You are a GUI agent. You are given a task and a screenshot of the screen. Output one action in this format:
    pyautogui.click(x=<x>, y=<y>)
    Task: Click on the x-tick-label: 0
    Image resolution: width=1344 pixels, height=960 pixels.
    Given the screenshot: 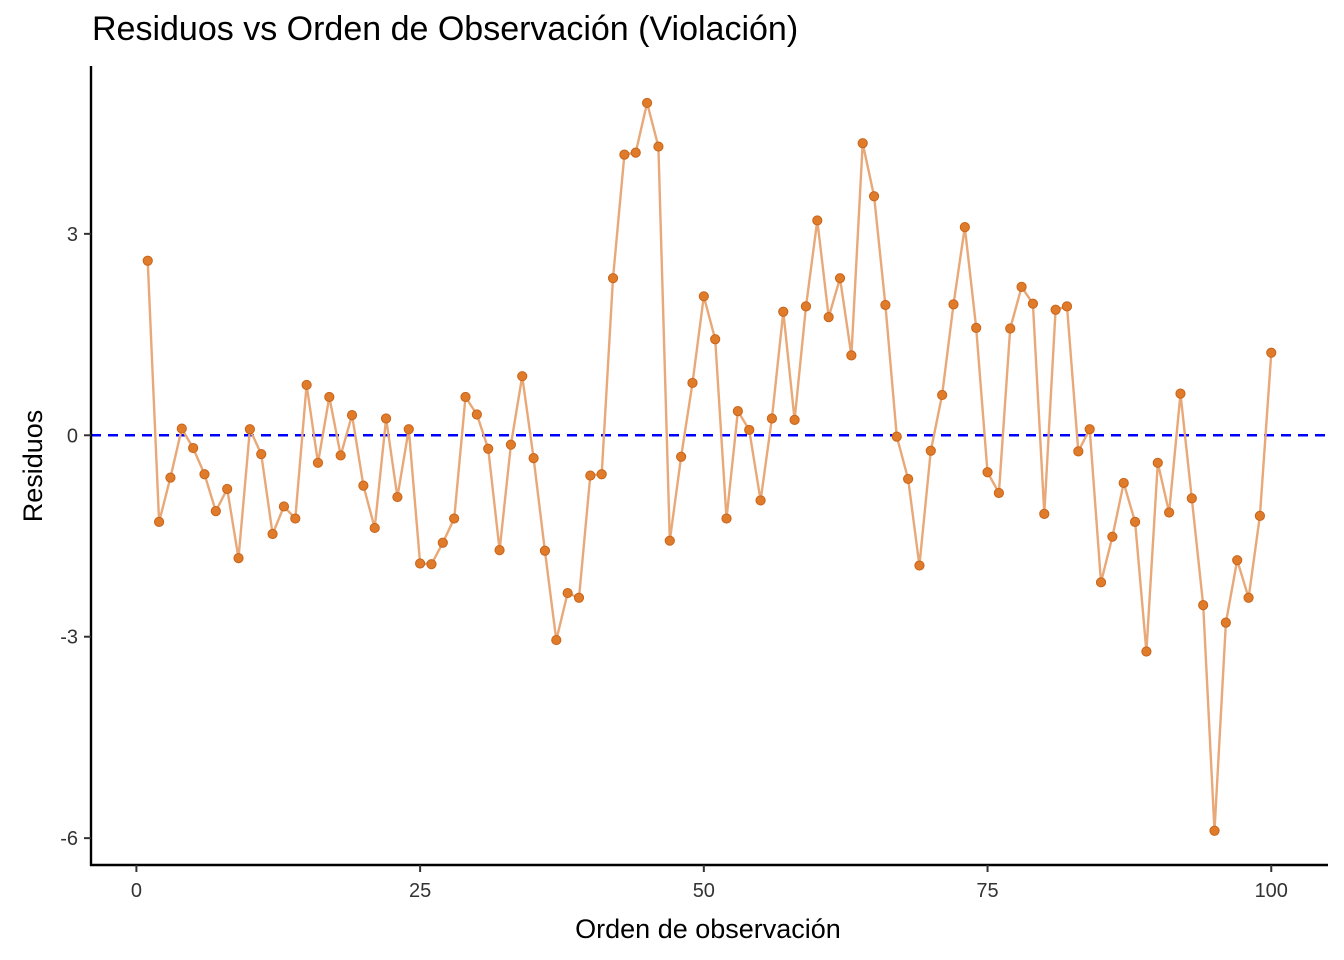 What is the action you would take?
    pyautogui.click(x=136, y=891)
    